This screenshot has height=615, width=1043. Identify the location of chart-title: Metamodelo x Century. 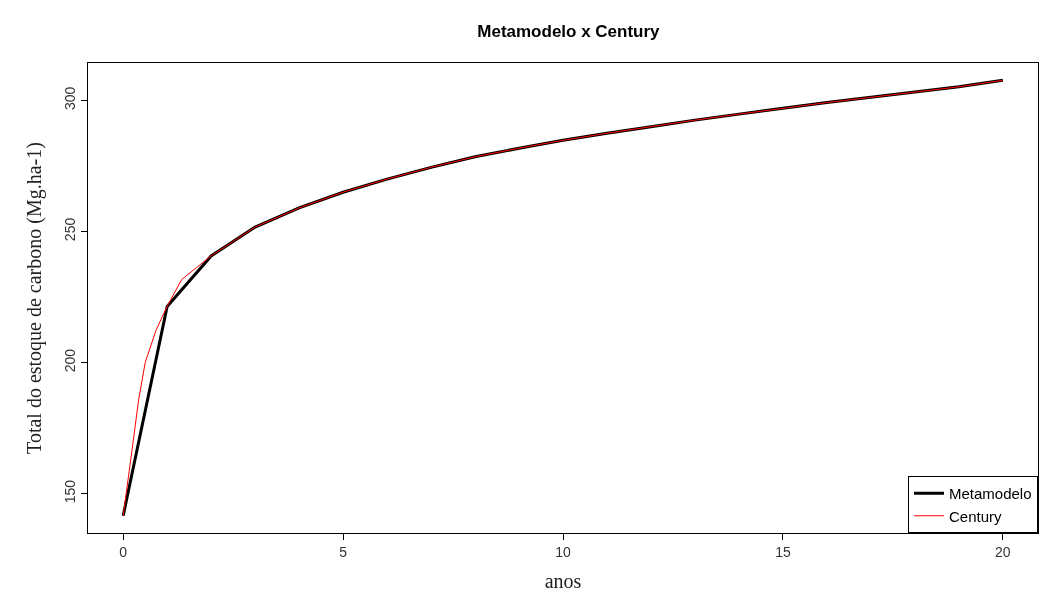
(569, 31).